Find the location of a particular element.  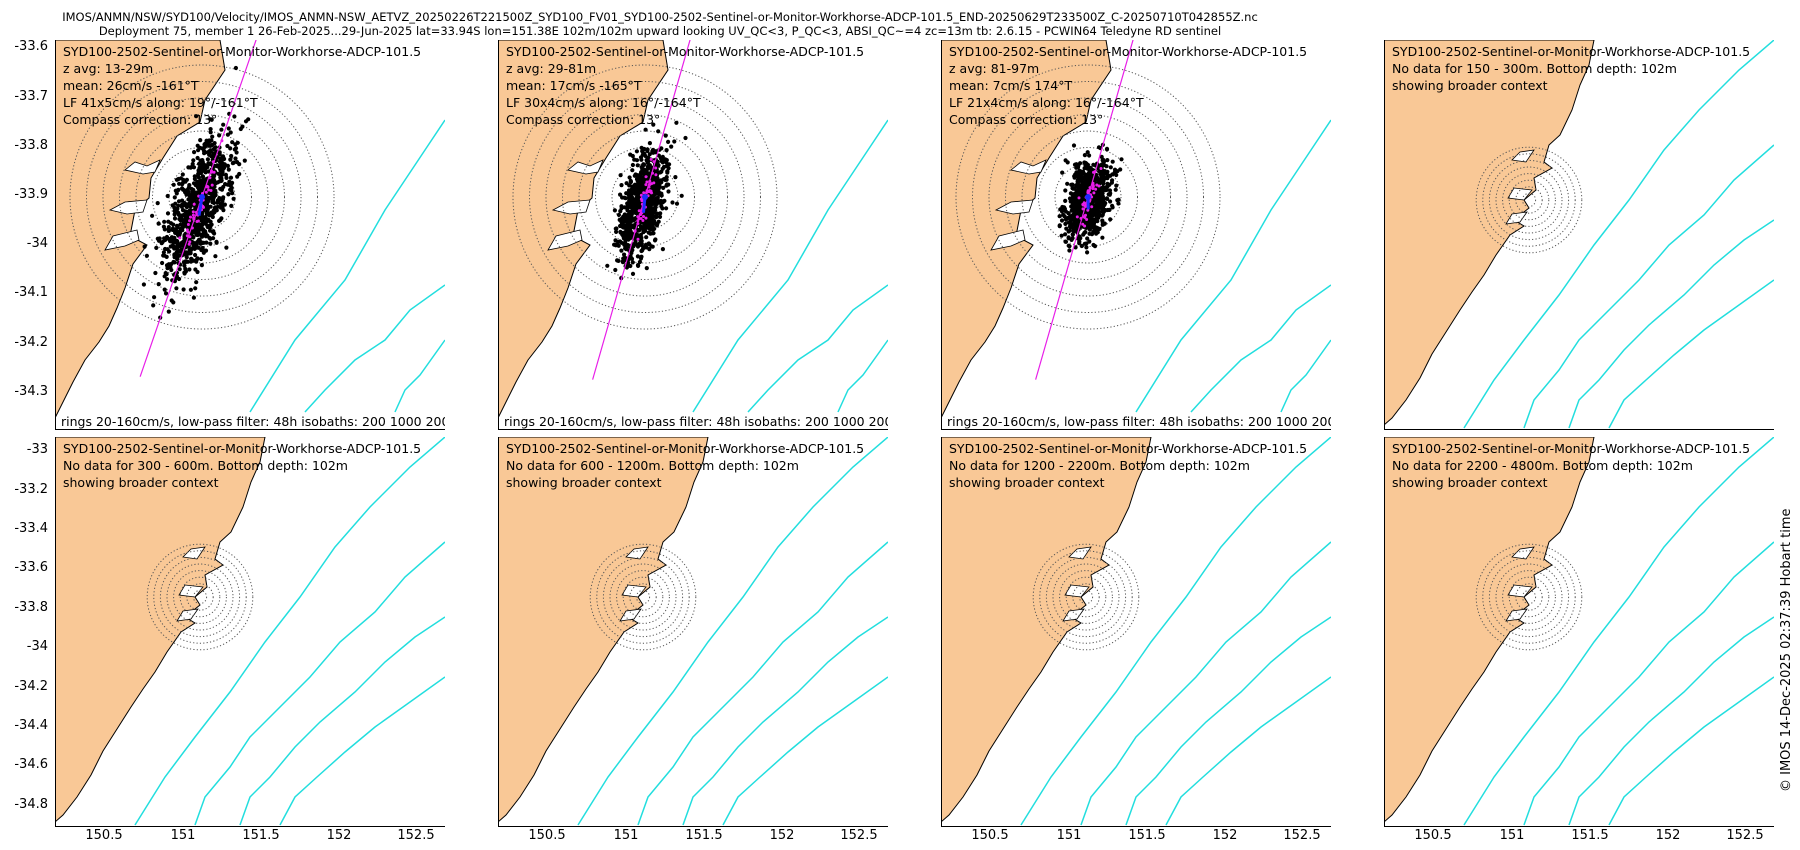

isobath-2000 is located at coordinates (419, 376).